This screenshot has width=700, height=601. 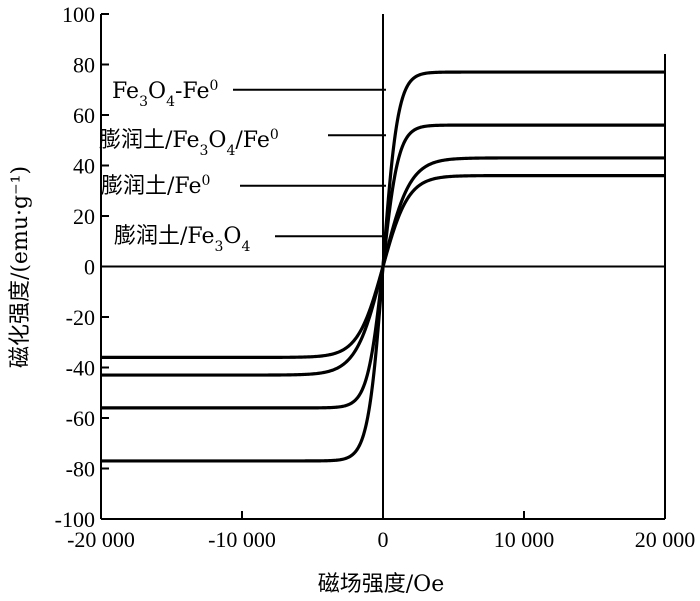 What do you see at coordinates (80, 469) in the screenshot?
I see `y-tick-label: -80` at bounding box center [80, 469].